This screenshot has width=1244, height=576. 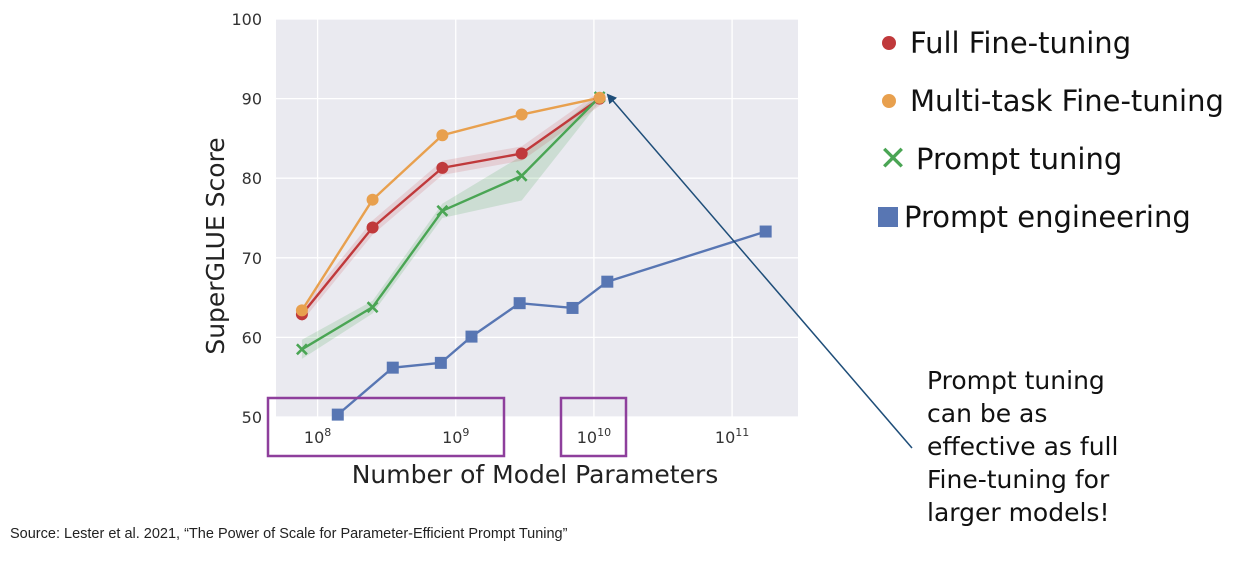 I want to click on y-tick-label: 60, so click(x=252, y=337).